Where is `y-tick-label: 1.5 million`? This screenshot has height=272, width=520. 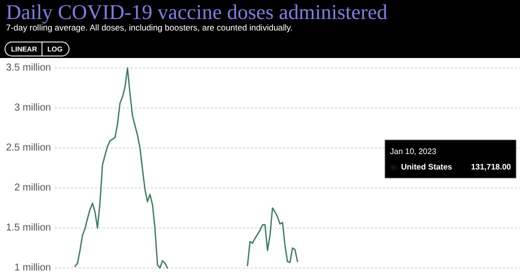
y-tick-label: 1.5 million is located at coordinates (28, 228).